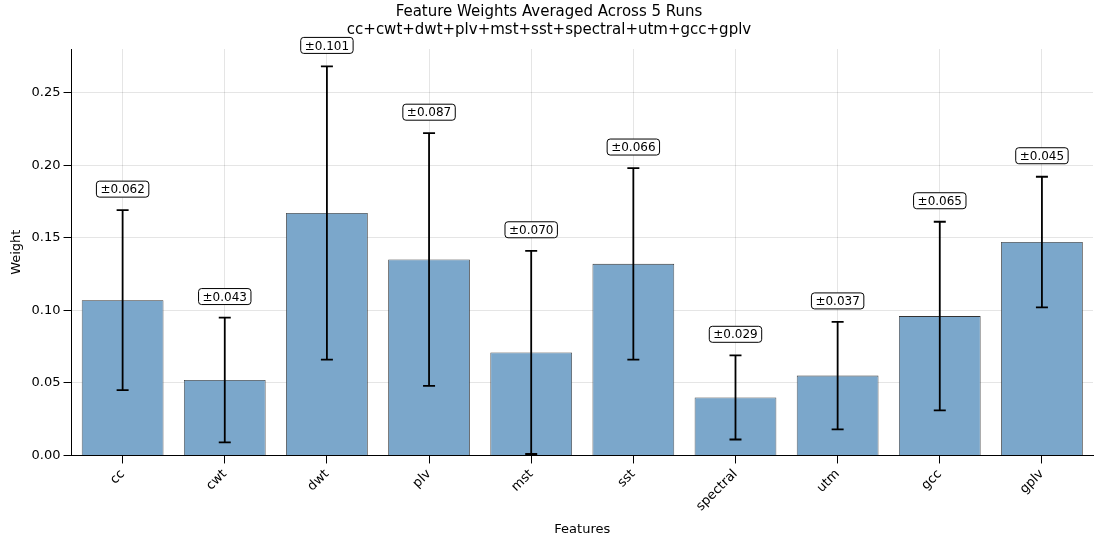 This screenshot has height=543, width=1101. What do you see at coordinates (46, 91) in the screenshot?
I see `y-tick-label: 0.25` at bounding box center [46, 91].